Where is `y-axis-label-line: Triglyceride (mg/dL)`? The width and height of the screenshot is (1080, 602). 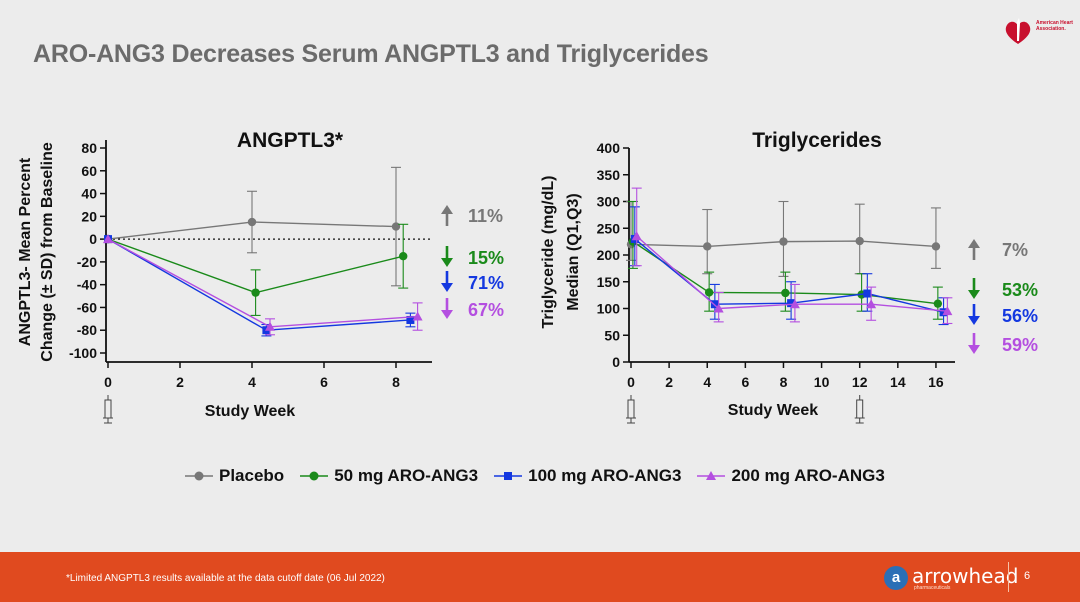 y-axis-label-line: Triglyceride (mg/dL) is located at coordinates (548, 252).